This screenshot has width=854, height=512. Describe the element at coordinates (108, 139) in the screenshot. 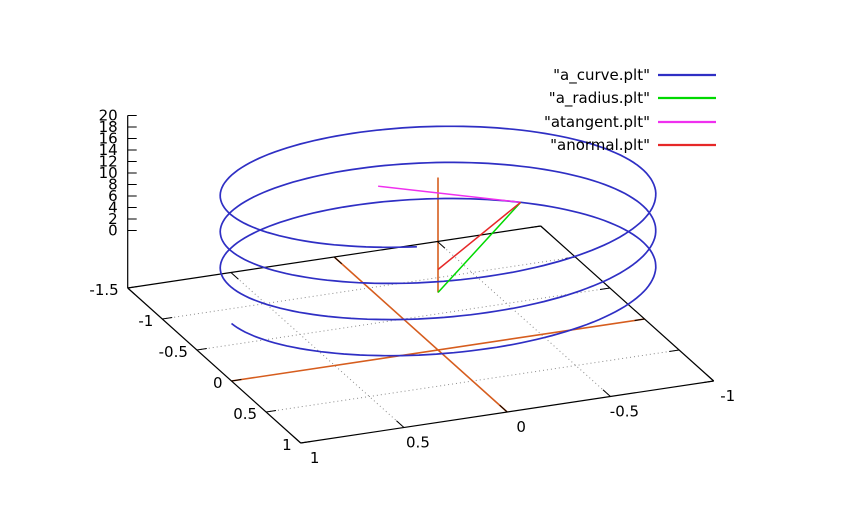

I see `z-tick-label: 16` at that location.